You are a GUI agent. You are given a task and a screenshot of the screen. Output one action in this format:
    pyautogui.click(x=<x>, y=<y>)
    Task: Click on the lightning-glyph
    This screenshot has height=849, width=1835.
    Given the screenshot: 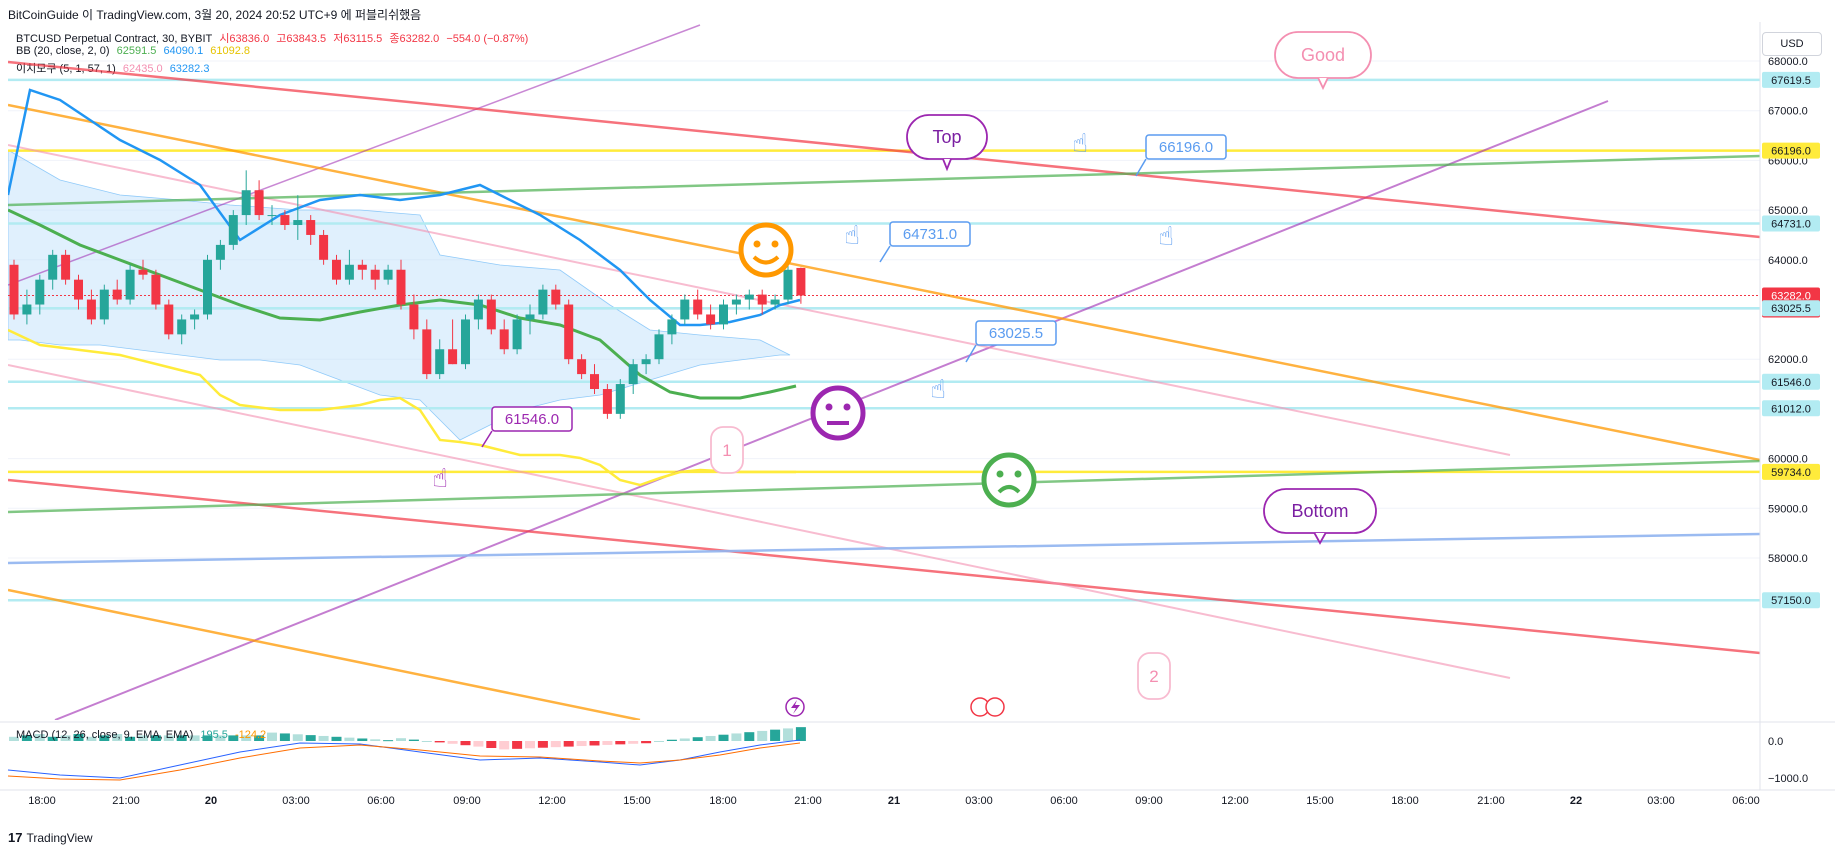 What is the action you would take?
    pyautogui.click(x=795, y=707)
    